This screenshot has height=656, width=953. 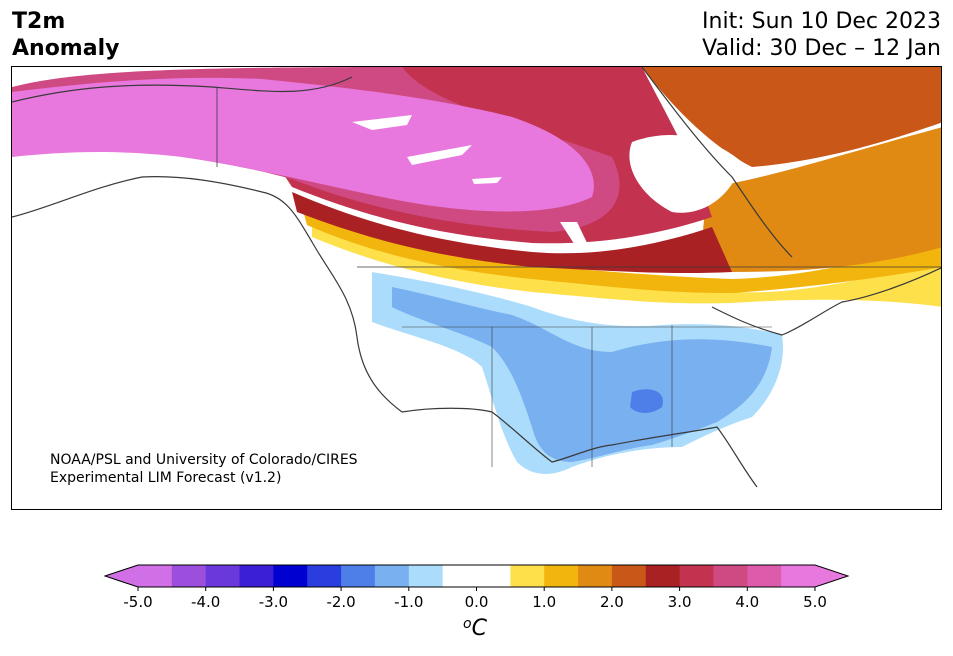 What do you see at coordinates (476, 587) in the screenshot?
I see `colorbar-svg: -5.0 -4.0 -3.0 -2.0 -1.0 0.0 1.0 2.0 3.0 4.0 5.0` at bounding box center [476, 587].